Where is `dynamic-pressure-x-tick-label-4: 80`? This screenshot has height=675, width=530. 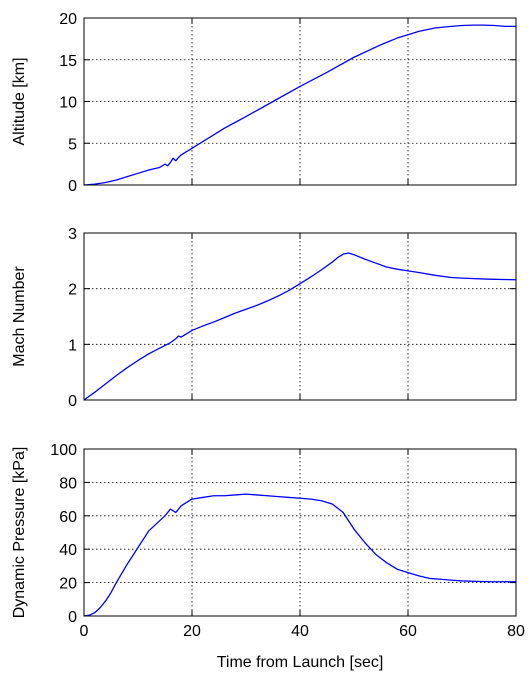 dynamic-pressure-x-tick-label-4: 80 is located at coordinates (516, 631).